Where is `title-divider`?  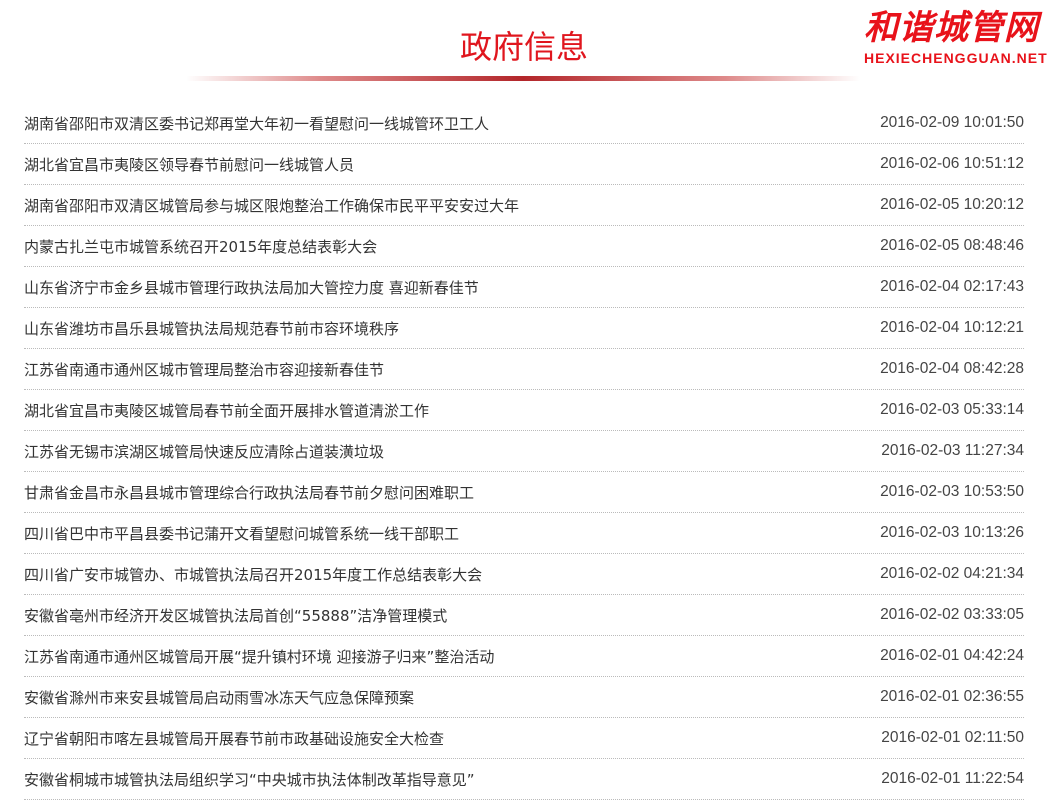
title-divider is located at coordinates (523, 78).